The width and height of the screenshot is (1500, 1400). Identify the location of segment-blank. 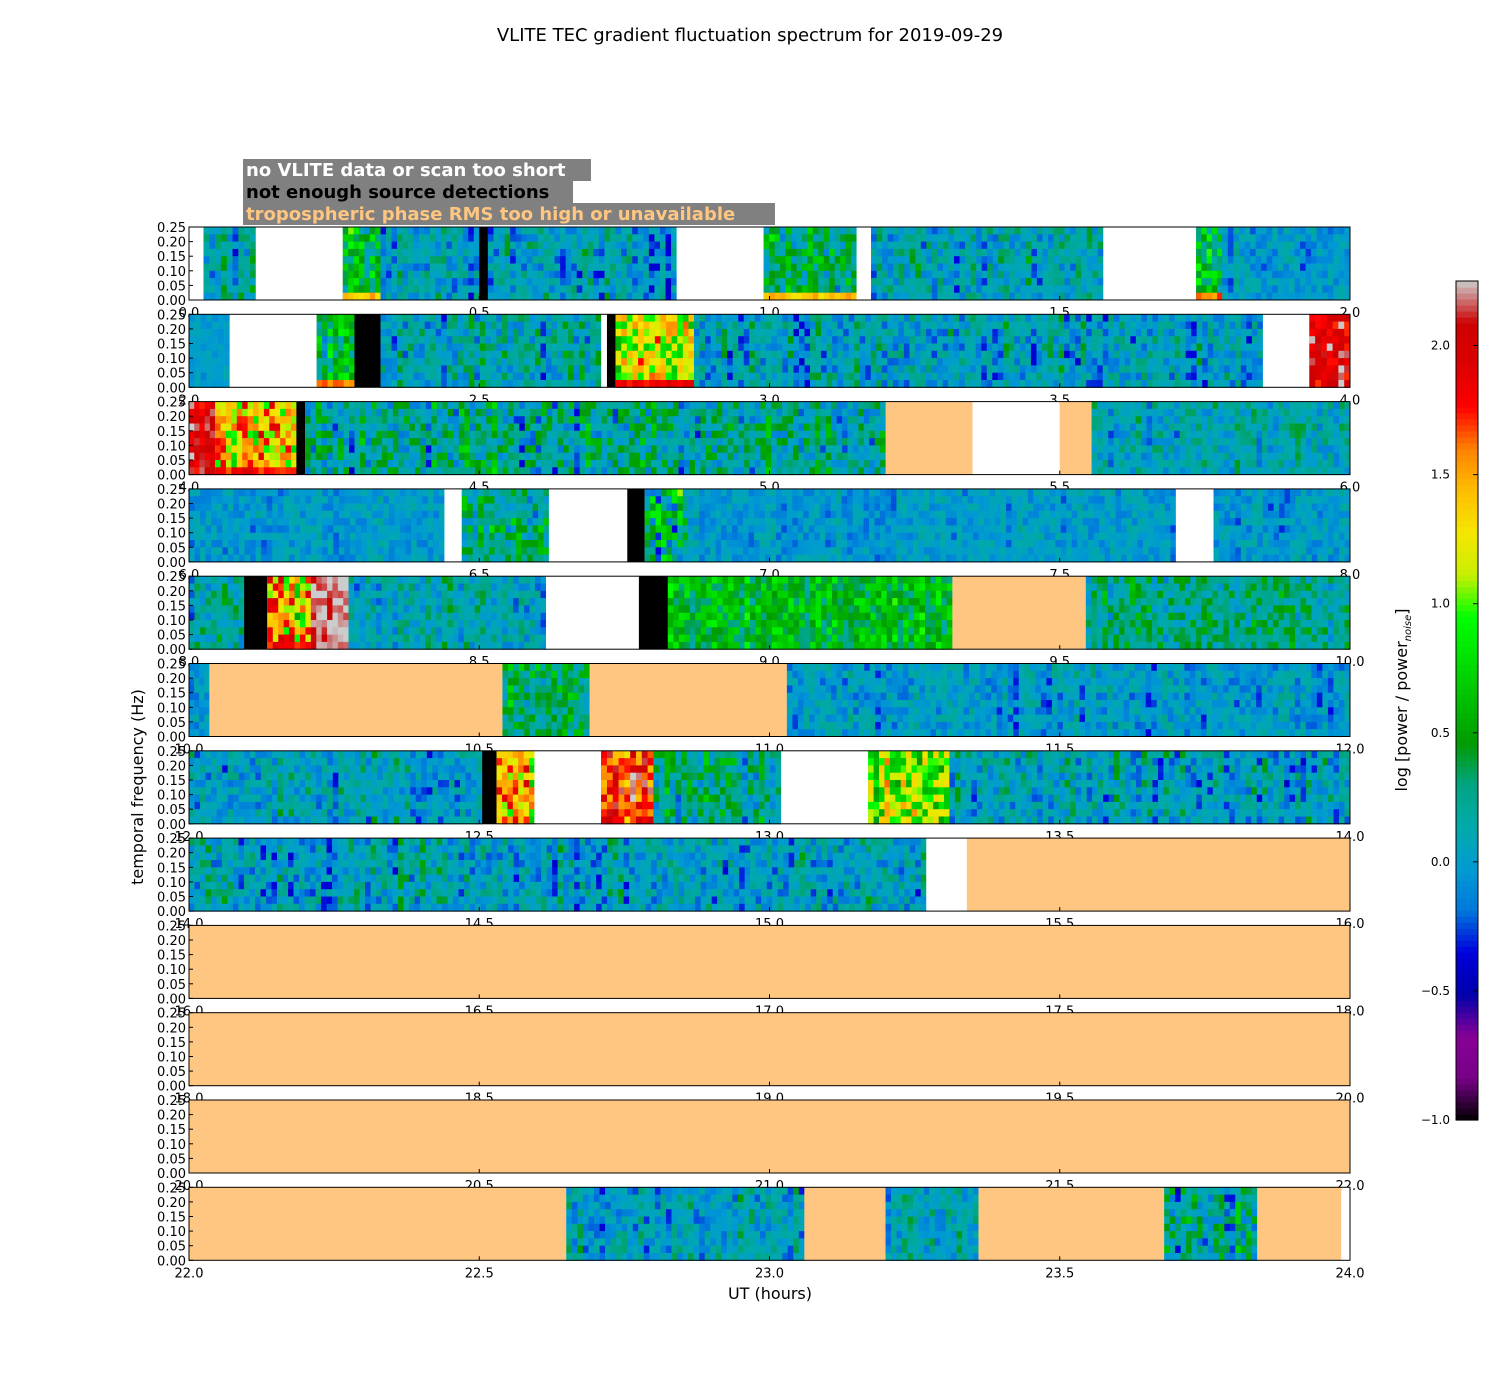
(299, 263).